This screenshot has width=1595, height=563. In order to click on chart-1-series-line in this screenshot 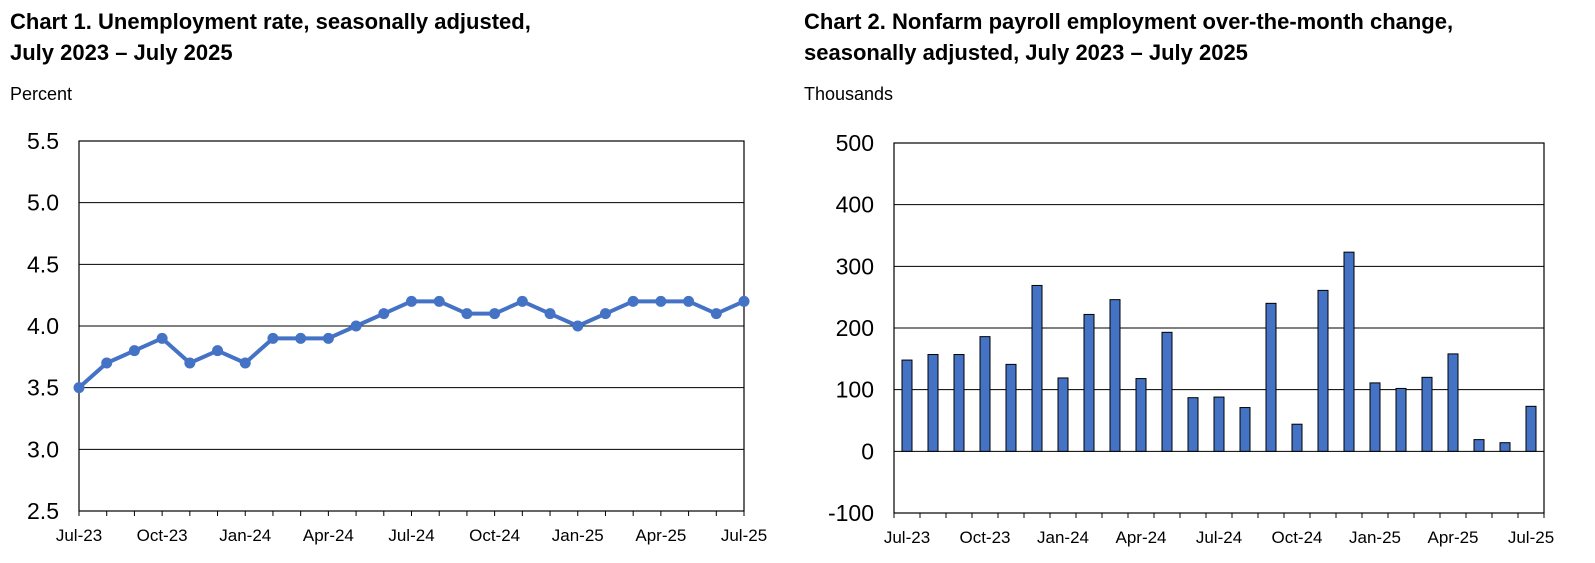, I will do `click(411, 344)`.